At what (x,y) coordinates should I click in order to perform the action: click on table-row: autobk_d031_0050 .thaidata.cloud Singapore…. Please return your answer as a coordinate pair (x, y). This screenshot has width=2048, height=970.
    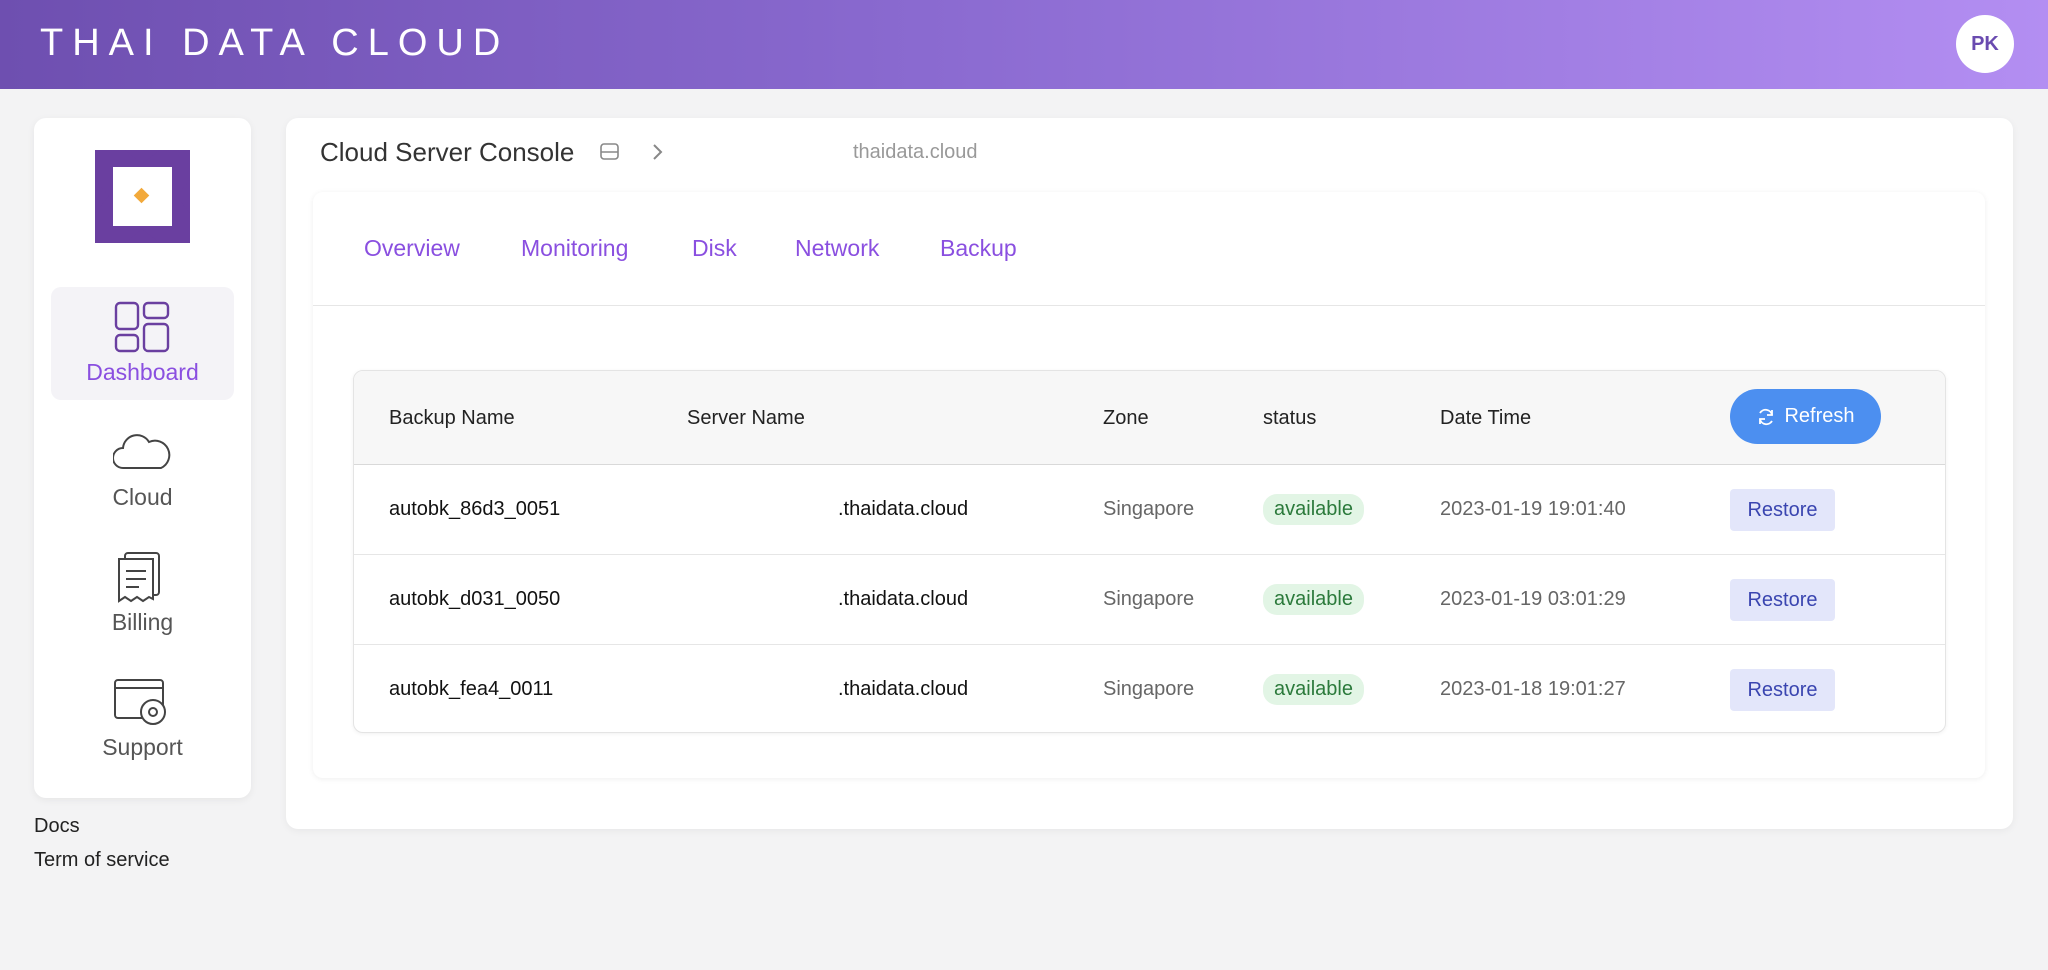
    Looking at the image, I should click on (1149, 600).